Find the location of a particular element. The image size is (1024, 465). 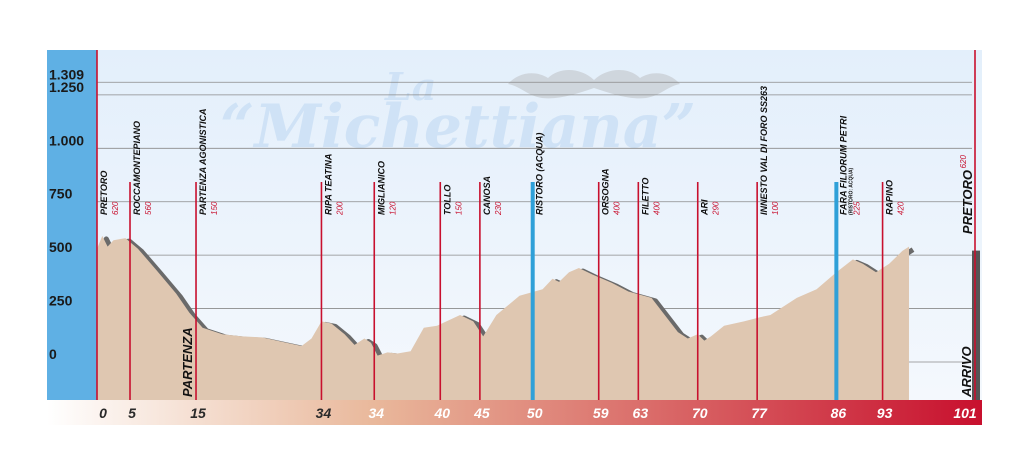

checkpoint-name: ARI is located at coordinates (705, 207).